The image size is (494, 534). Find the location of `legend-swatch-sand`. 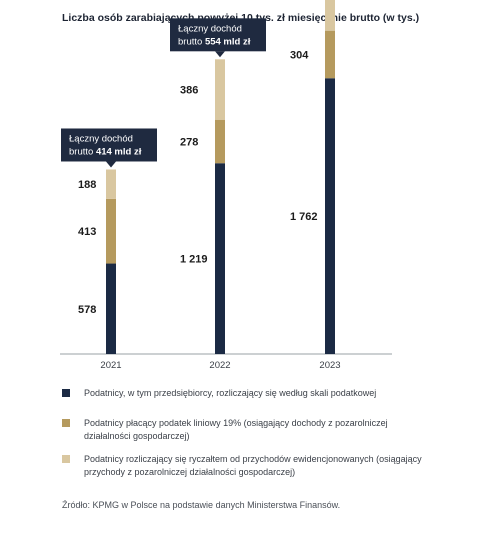

legend-swatch-sand is located at coordinates (66, 459).